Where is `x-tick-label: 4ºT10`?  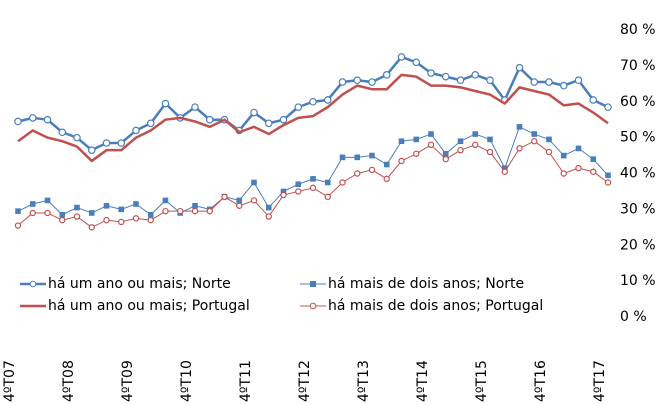 x-tick-label: 4ºT10 is located at coordinates (187, 381).